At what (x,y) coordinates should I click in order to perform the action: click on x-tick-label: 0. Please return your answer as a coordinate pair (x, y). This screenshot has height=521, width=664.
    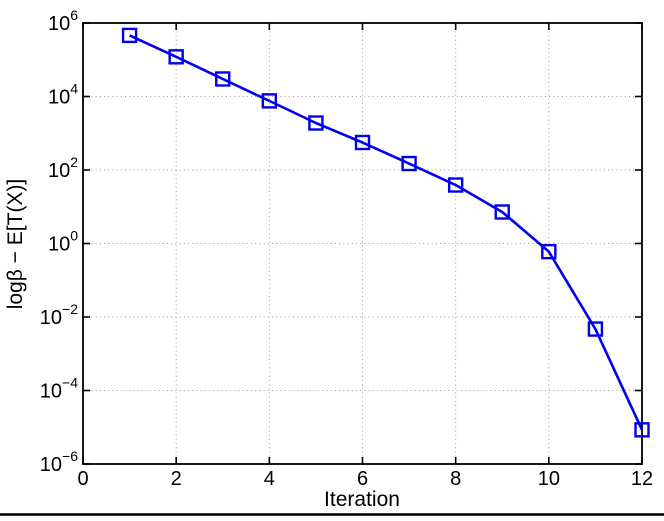
    Looking at the image, I should click on (82, 479).